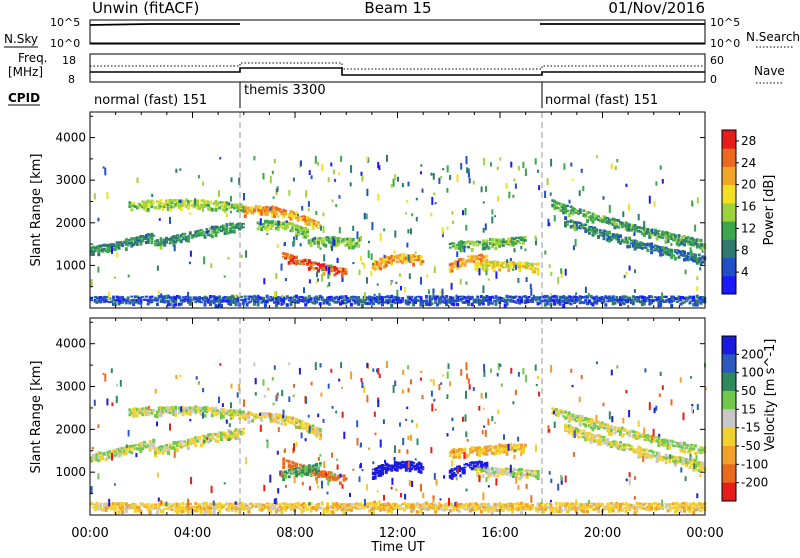 The image size is (800, 558). I want to click on freq-frame, so click(397, 68).